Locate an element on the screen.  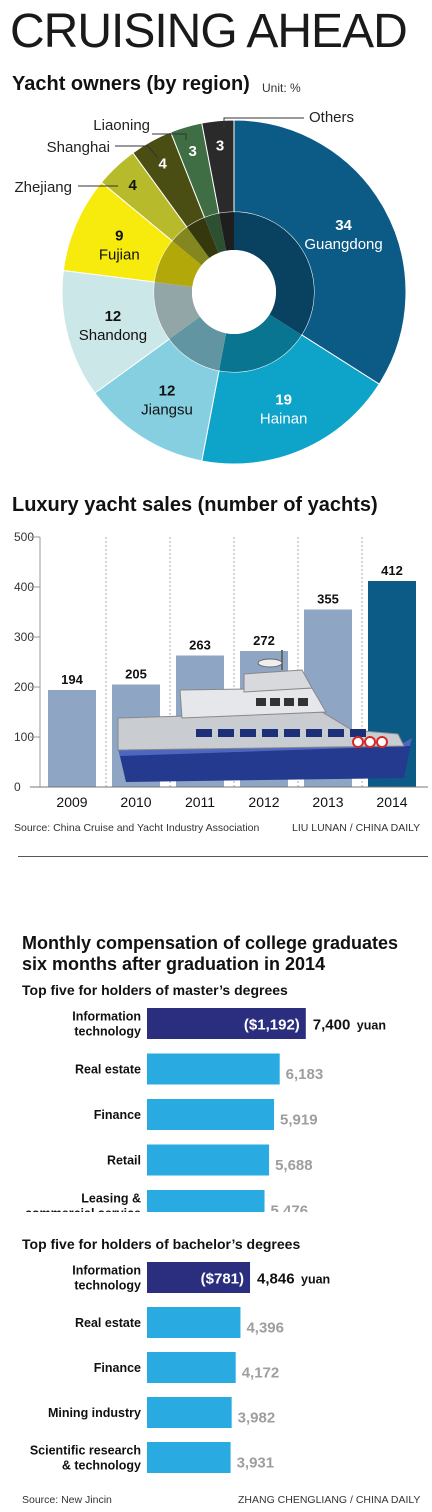
pie-inner-slice-shanghai is located at coordinates (202, 238).